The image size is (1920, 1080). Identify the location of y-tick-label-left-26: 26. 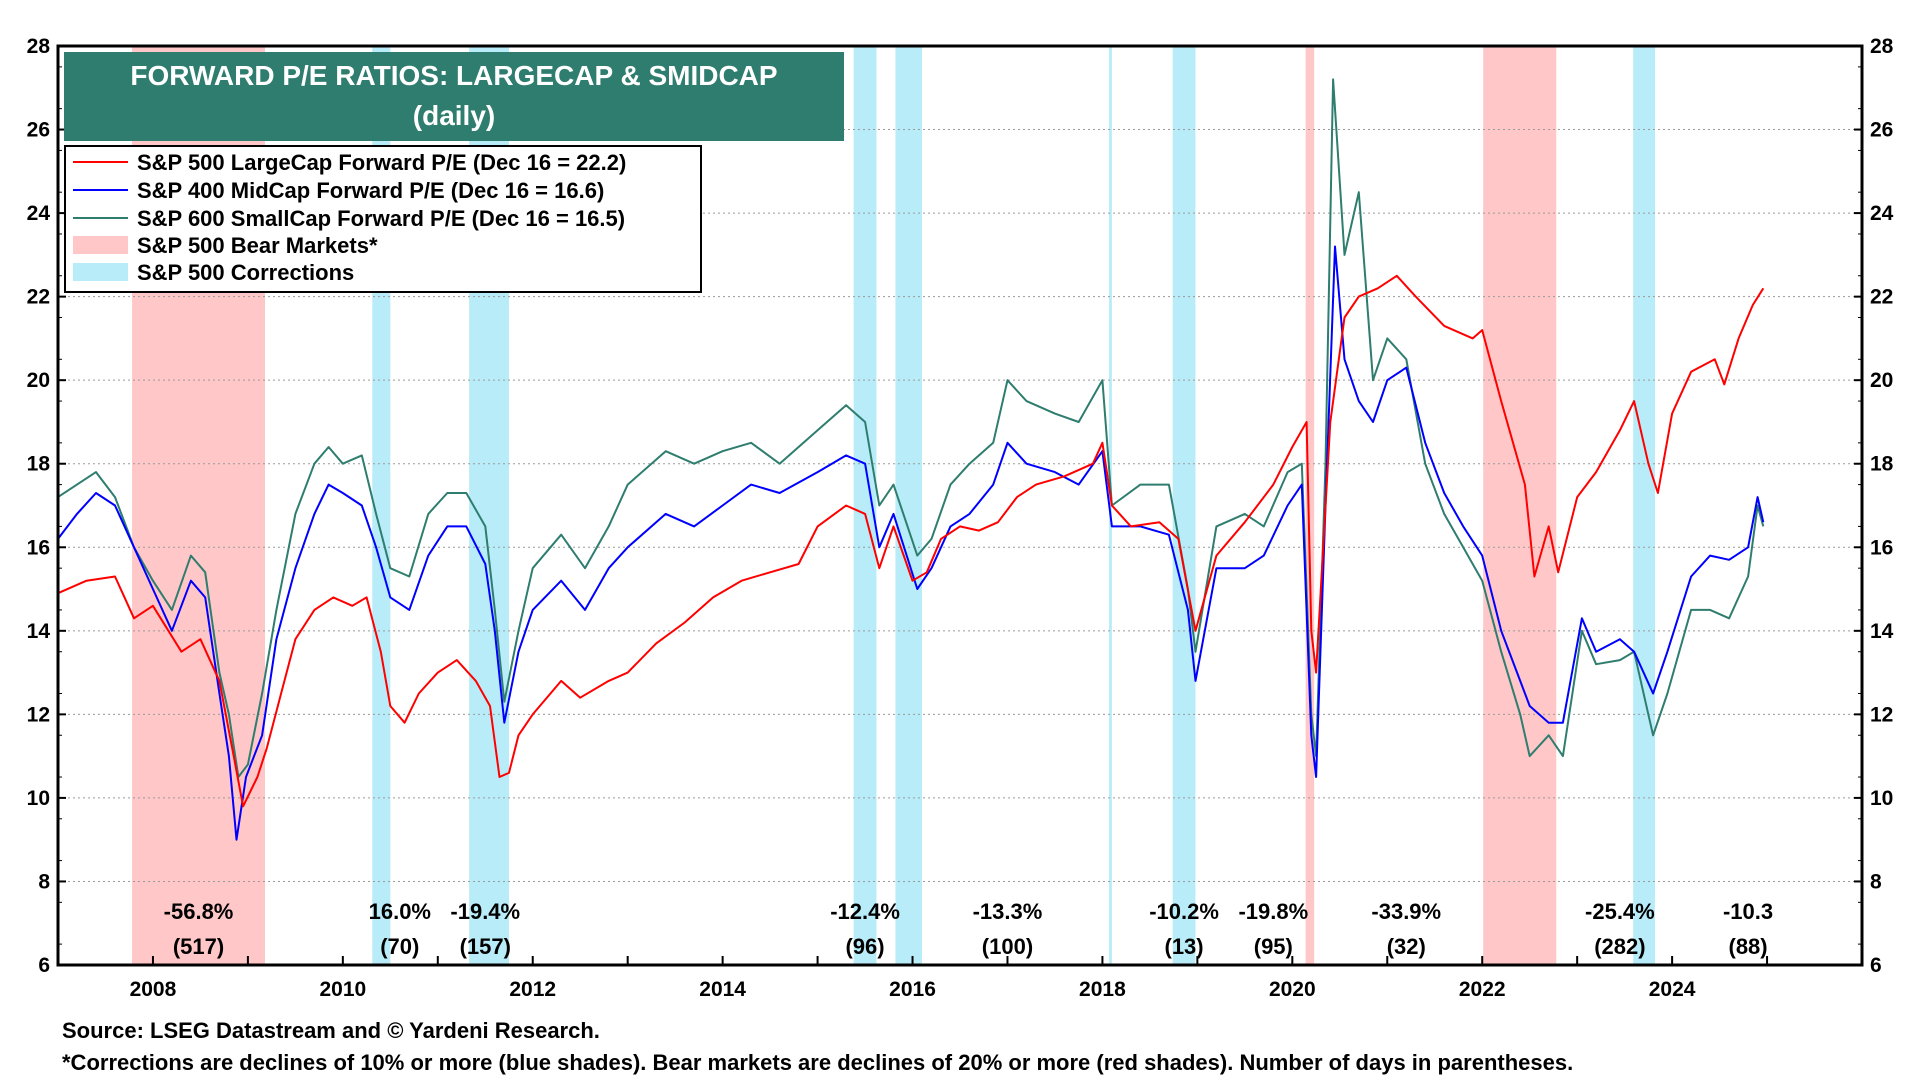
(38, 130).